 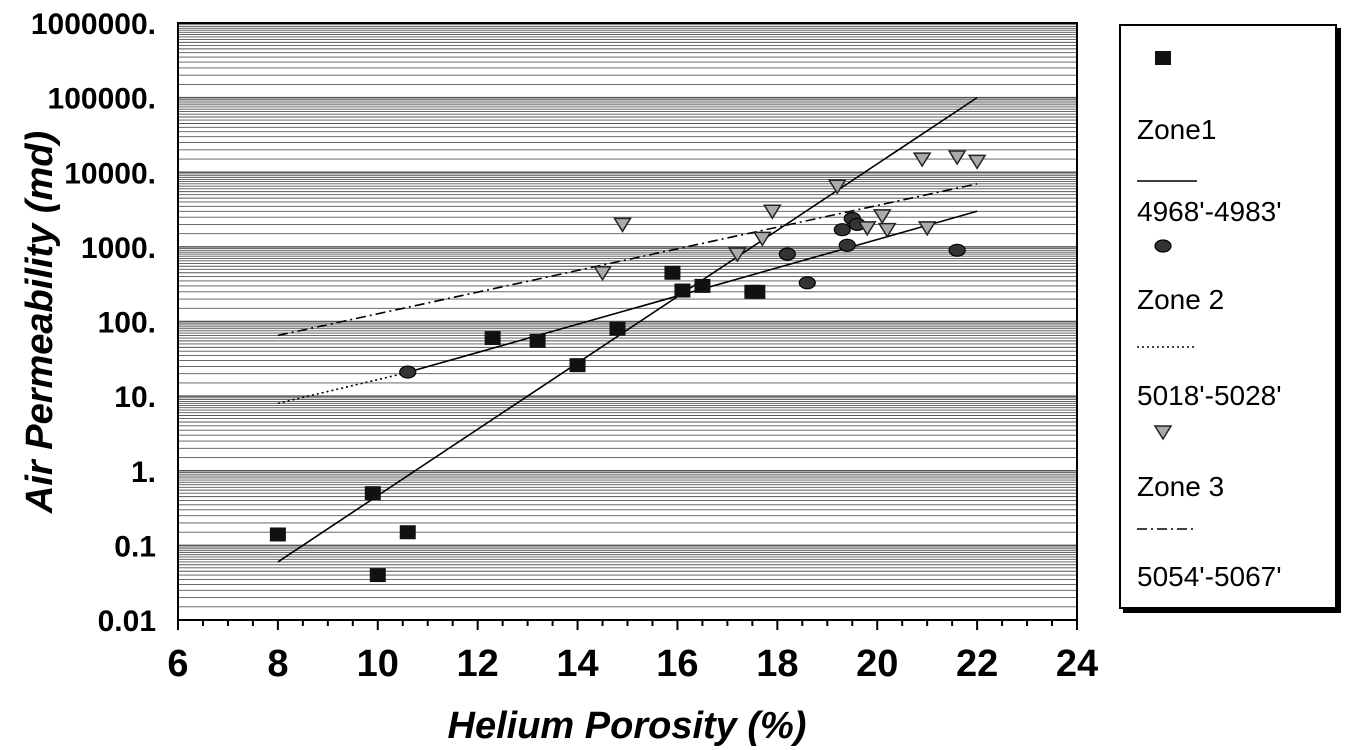 What do you see at coordinates (577, 664) in the screenshot?
I see `x-tick-label: 14` at bounding box center [577, 664].